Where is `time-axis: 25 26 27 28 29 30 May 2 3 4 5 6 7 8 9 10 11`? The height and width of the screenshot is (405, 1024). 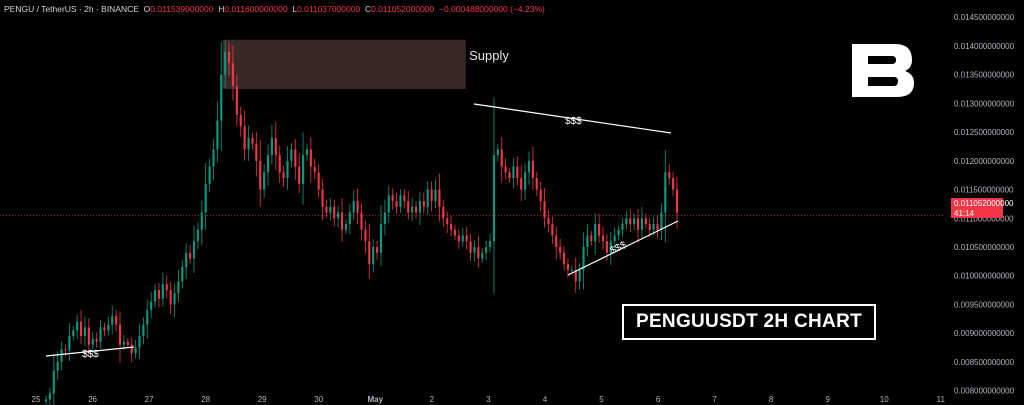
time-axis: 25 26 27 28 29 30 May 2 3 4 5 6 7 8 9 10 11 is located at coordinates (489, 399).